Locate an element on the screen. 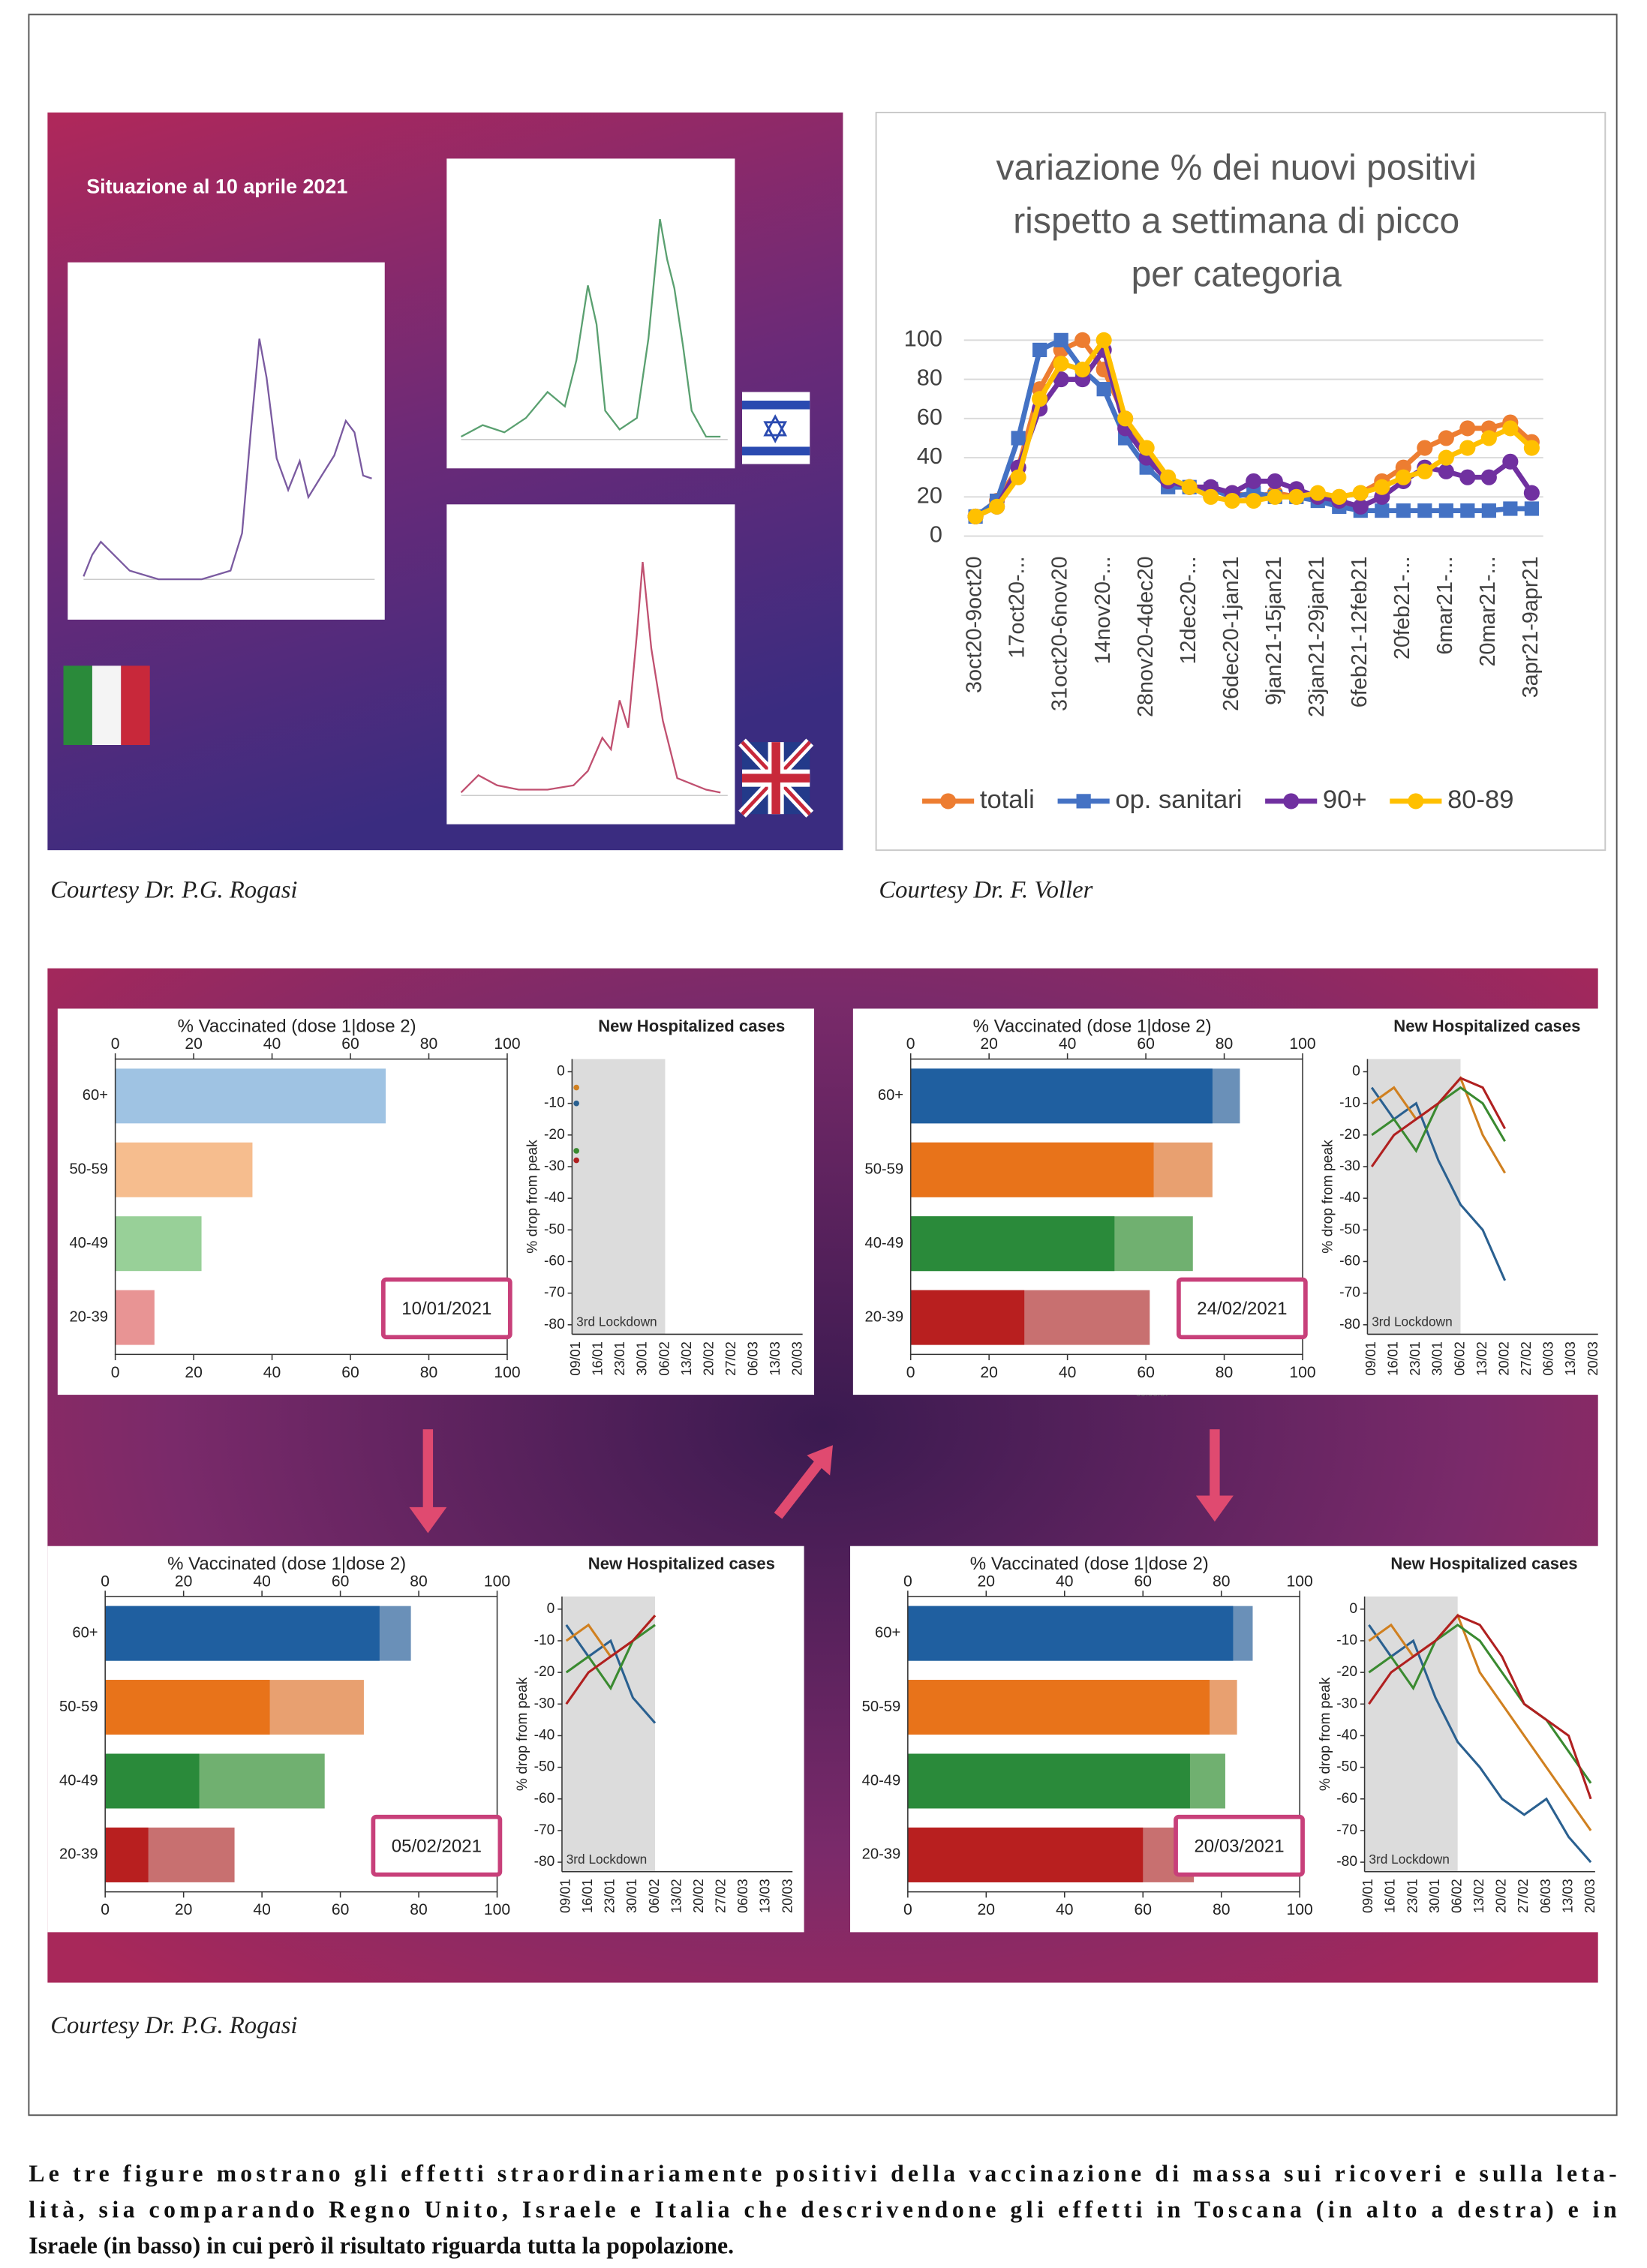 Image resolution: width=1647 pixels, height=2268 pixels. date-label: 10/01/2021 is located at coordinates (446, 1309).